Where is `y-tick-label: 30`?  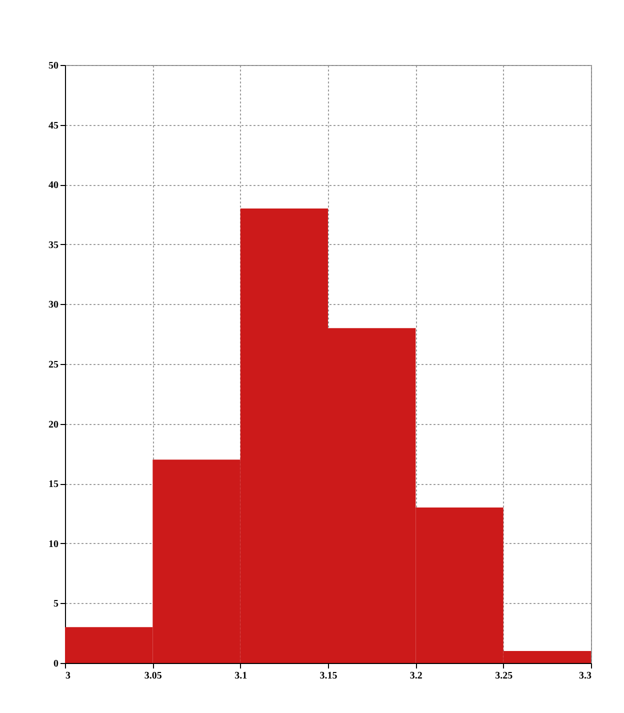 y-tick-label: 30 is located at coordinates (53, 305).